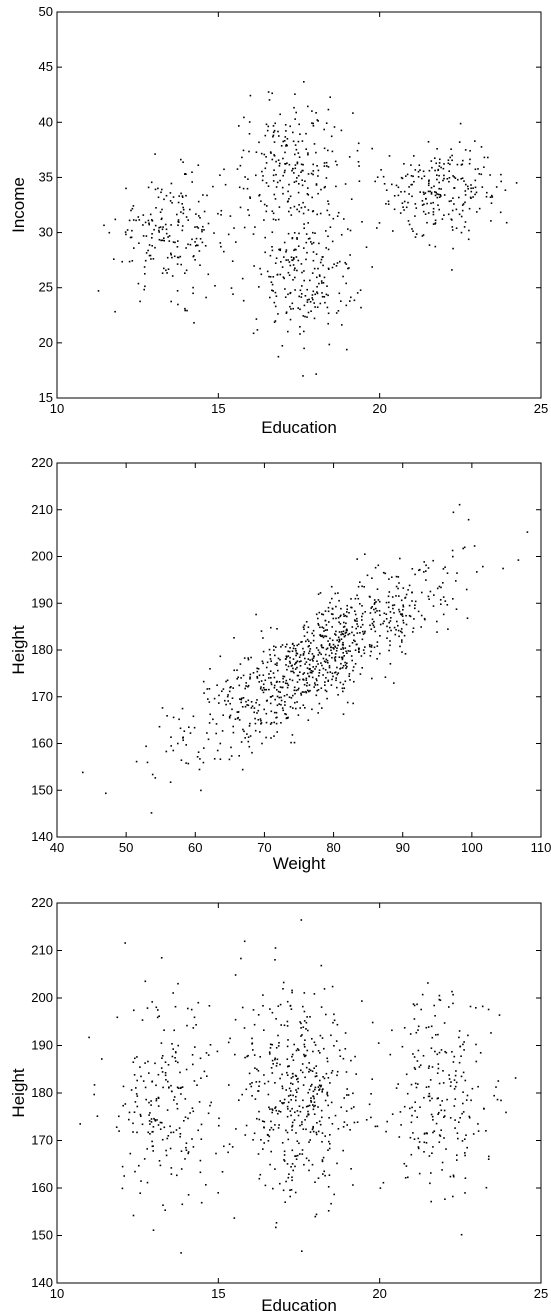 The height and width of the screenshot is (1316, 551). I want to click on x-tick-label: 60, so click(195, 847).